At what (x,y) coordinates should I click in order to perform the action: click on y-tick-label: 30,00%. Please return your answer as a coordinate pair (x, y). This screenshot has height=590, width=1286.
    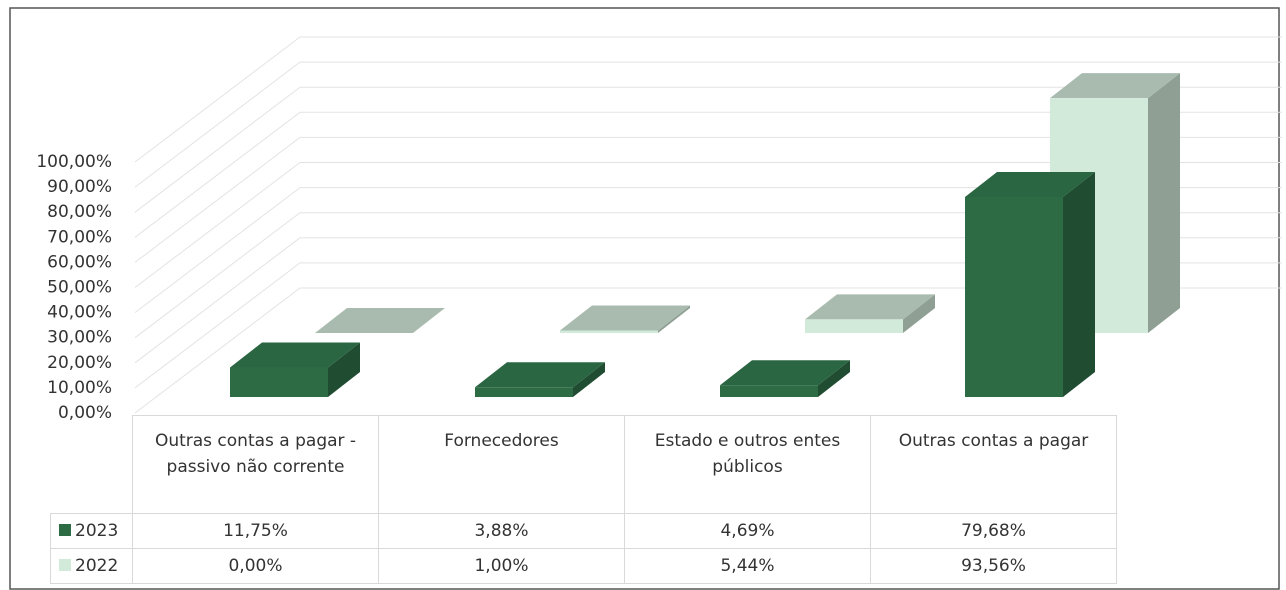
    Looking at the image, I should click on (79, 338).